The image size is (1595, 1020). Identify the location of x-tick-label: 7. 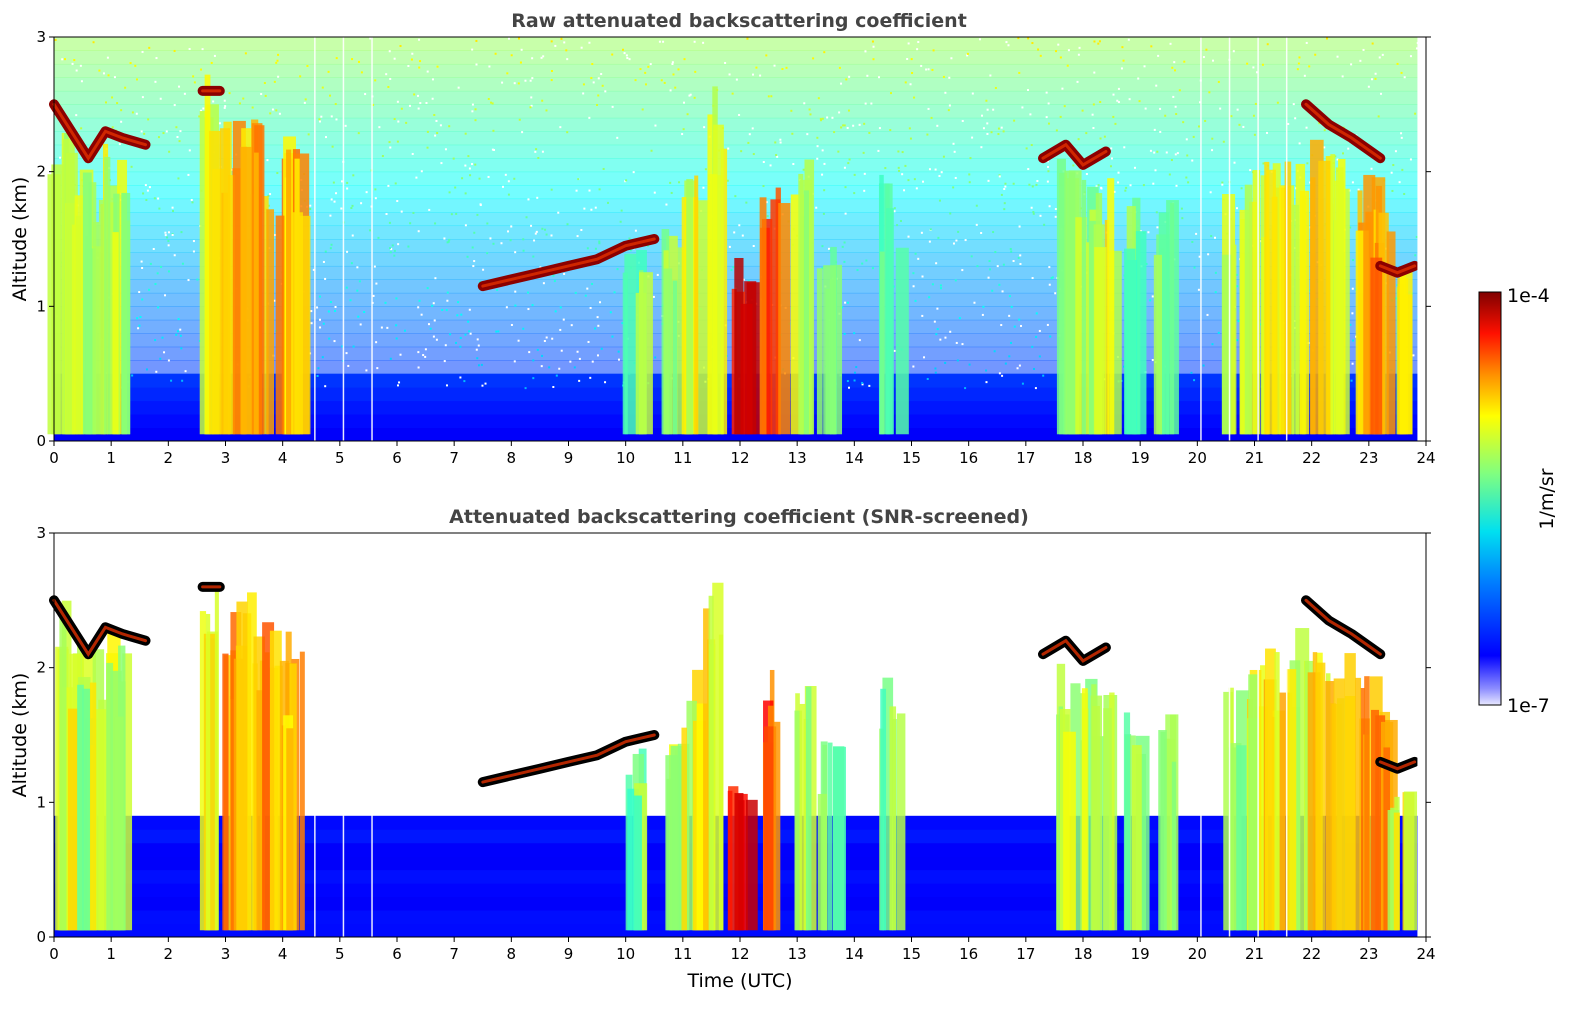
(454, 954).